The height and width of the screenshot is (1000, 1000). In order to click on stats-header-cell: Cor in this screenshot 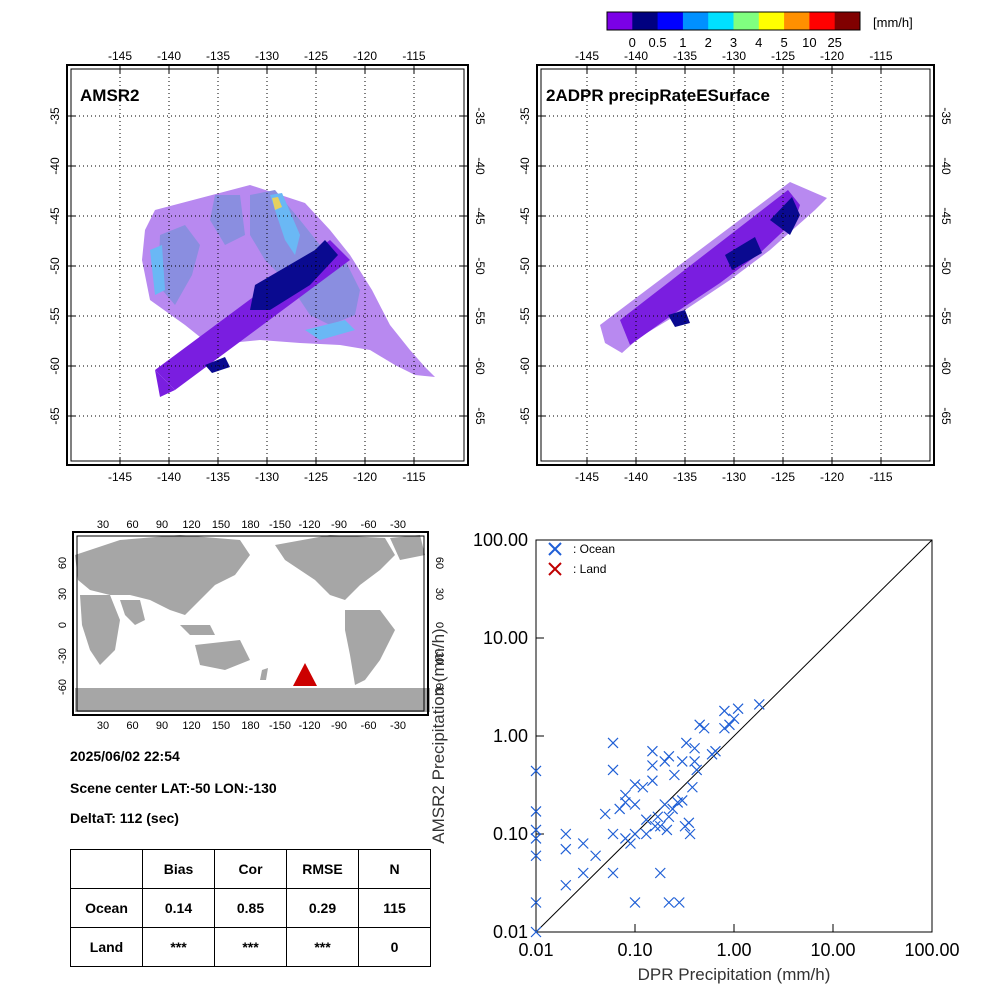, I will do `click(250, 869)`.